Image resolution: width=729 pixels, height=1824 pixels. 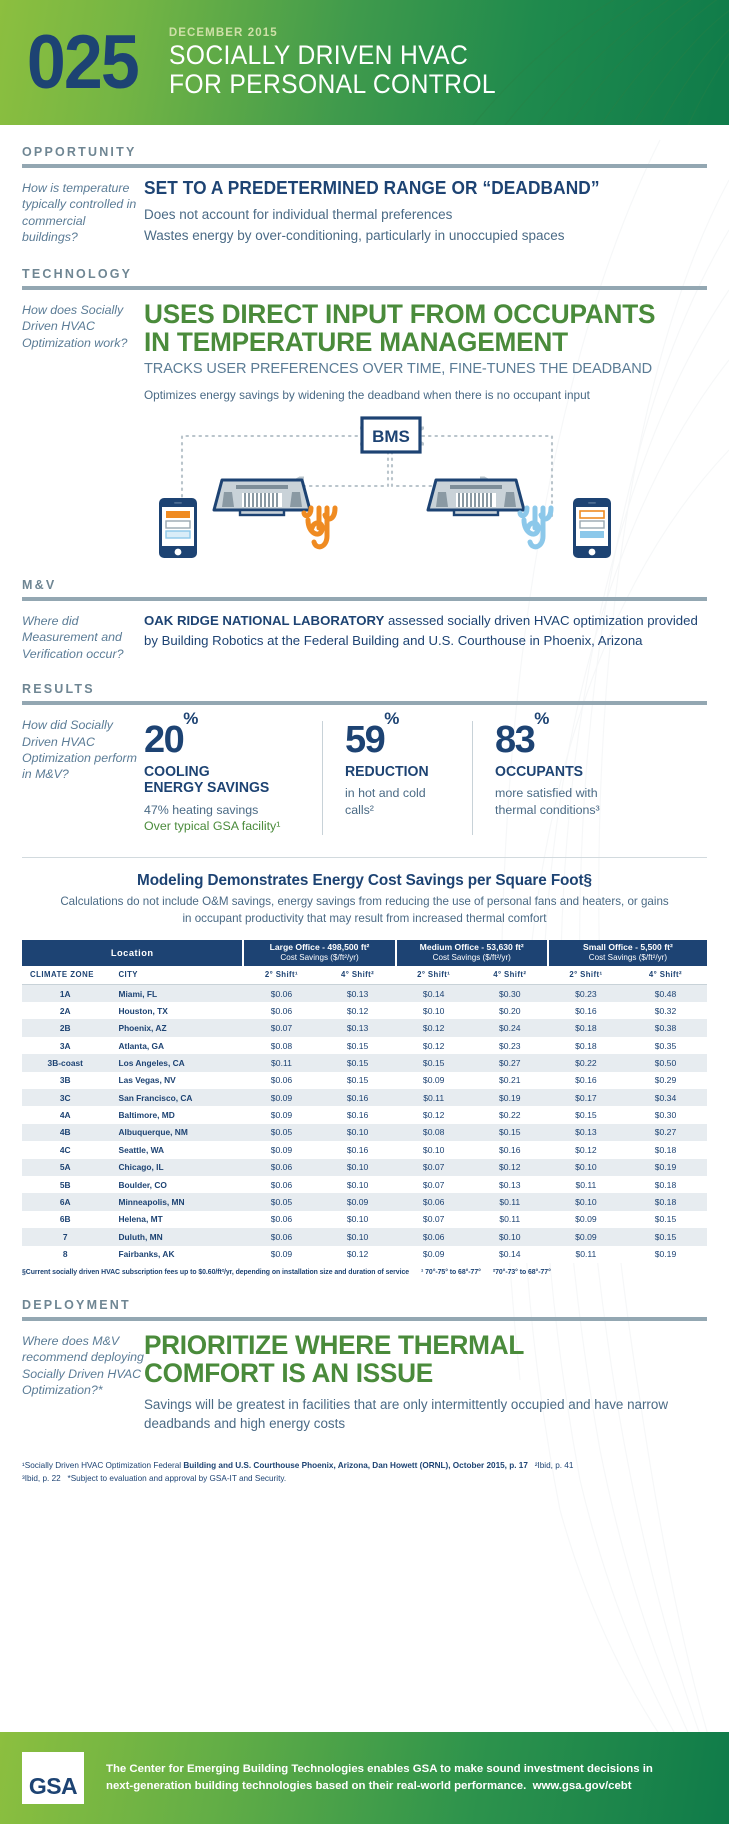 I want to click on stat-unit: %, so click(x=542, y=719).